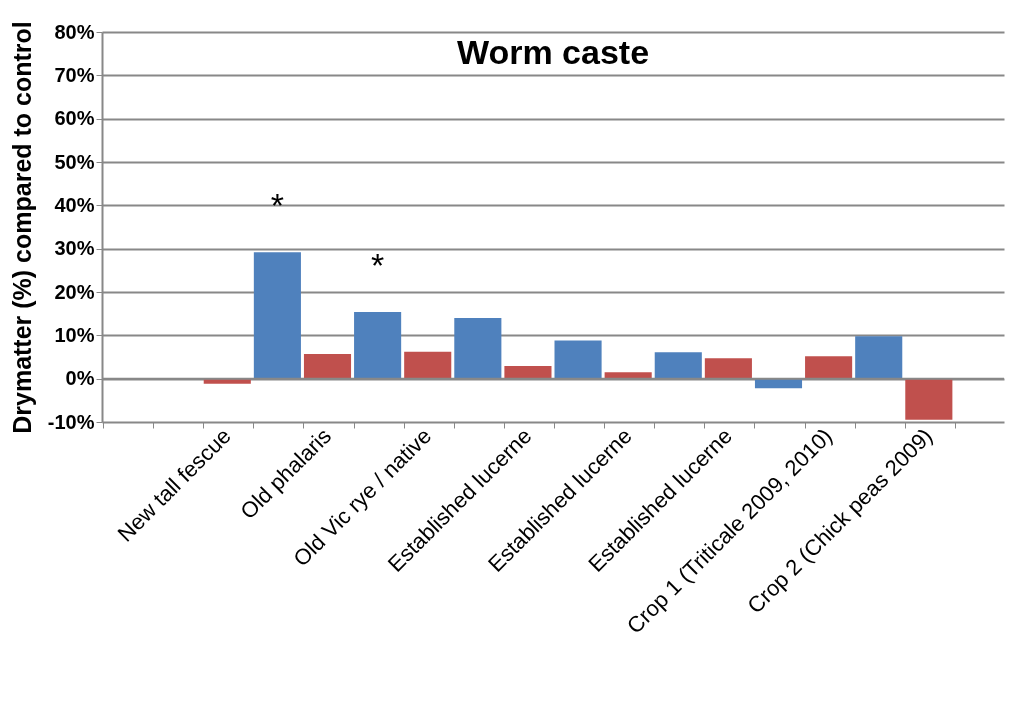 Image resolution: width=1020 pixels, height=713 pixels. Describe the element at coordinates (74, 248) in the screenshot. I see `y-tick-label: 30%` at that location.